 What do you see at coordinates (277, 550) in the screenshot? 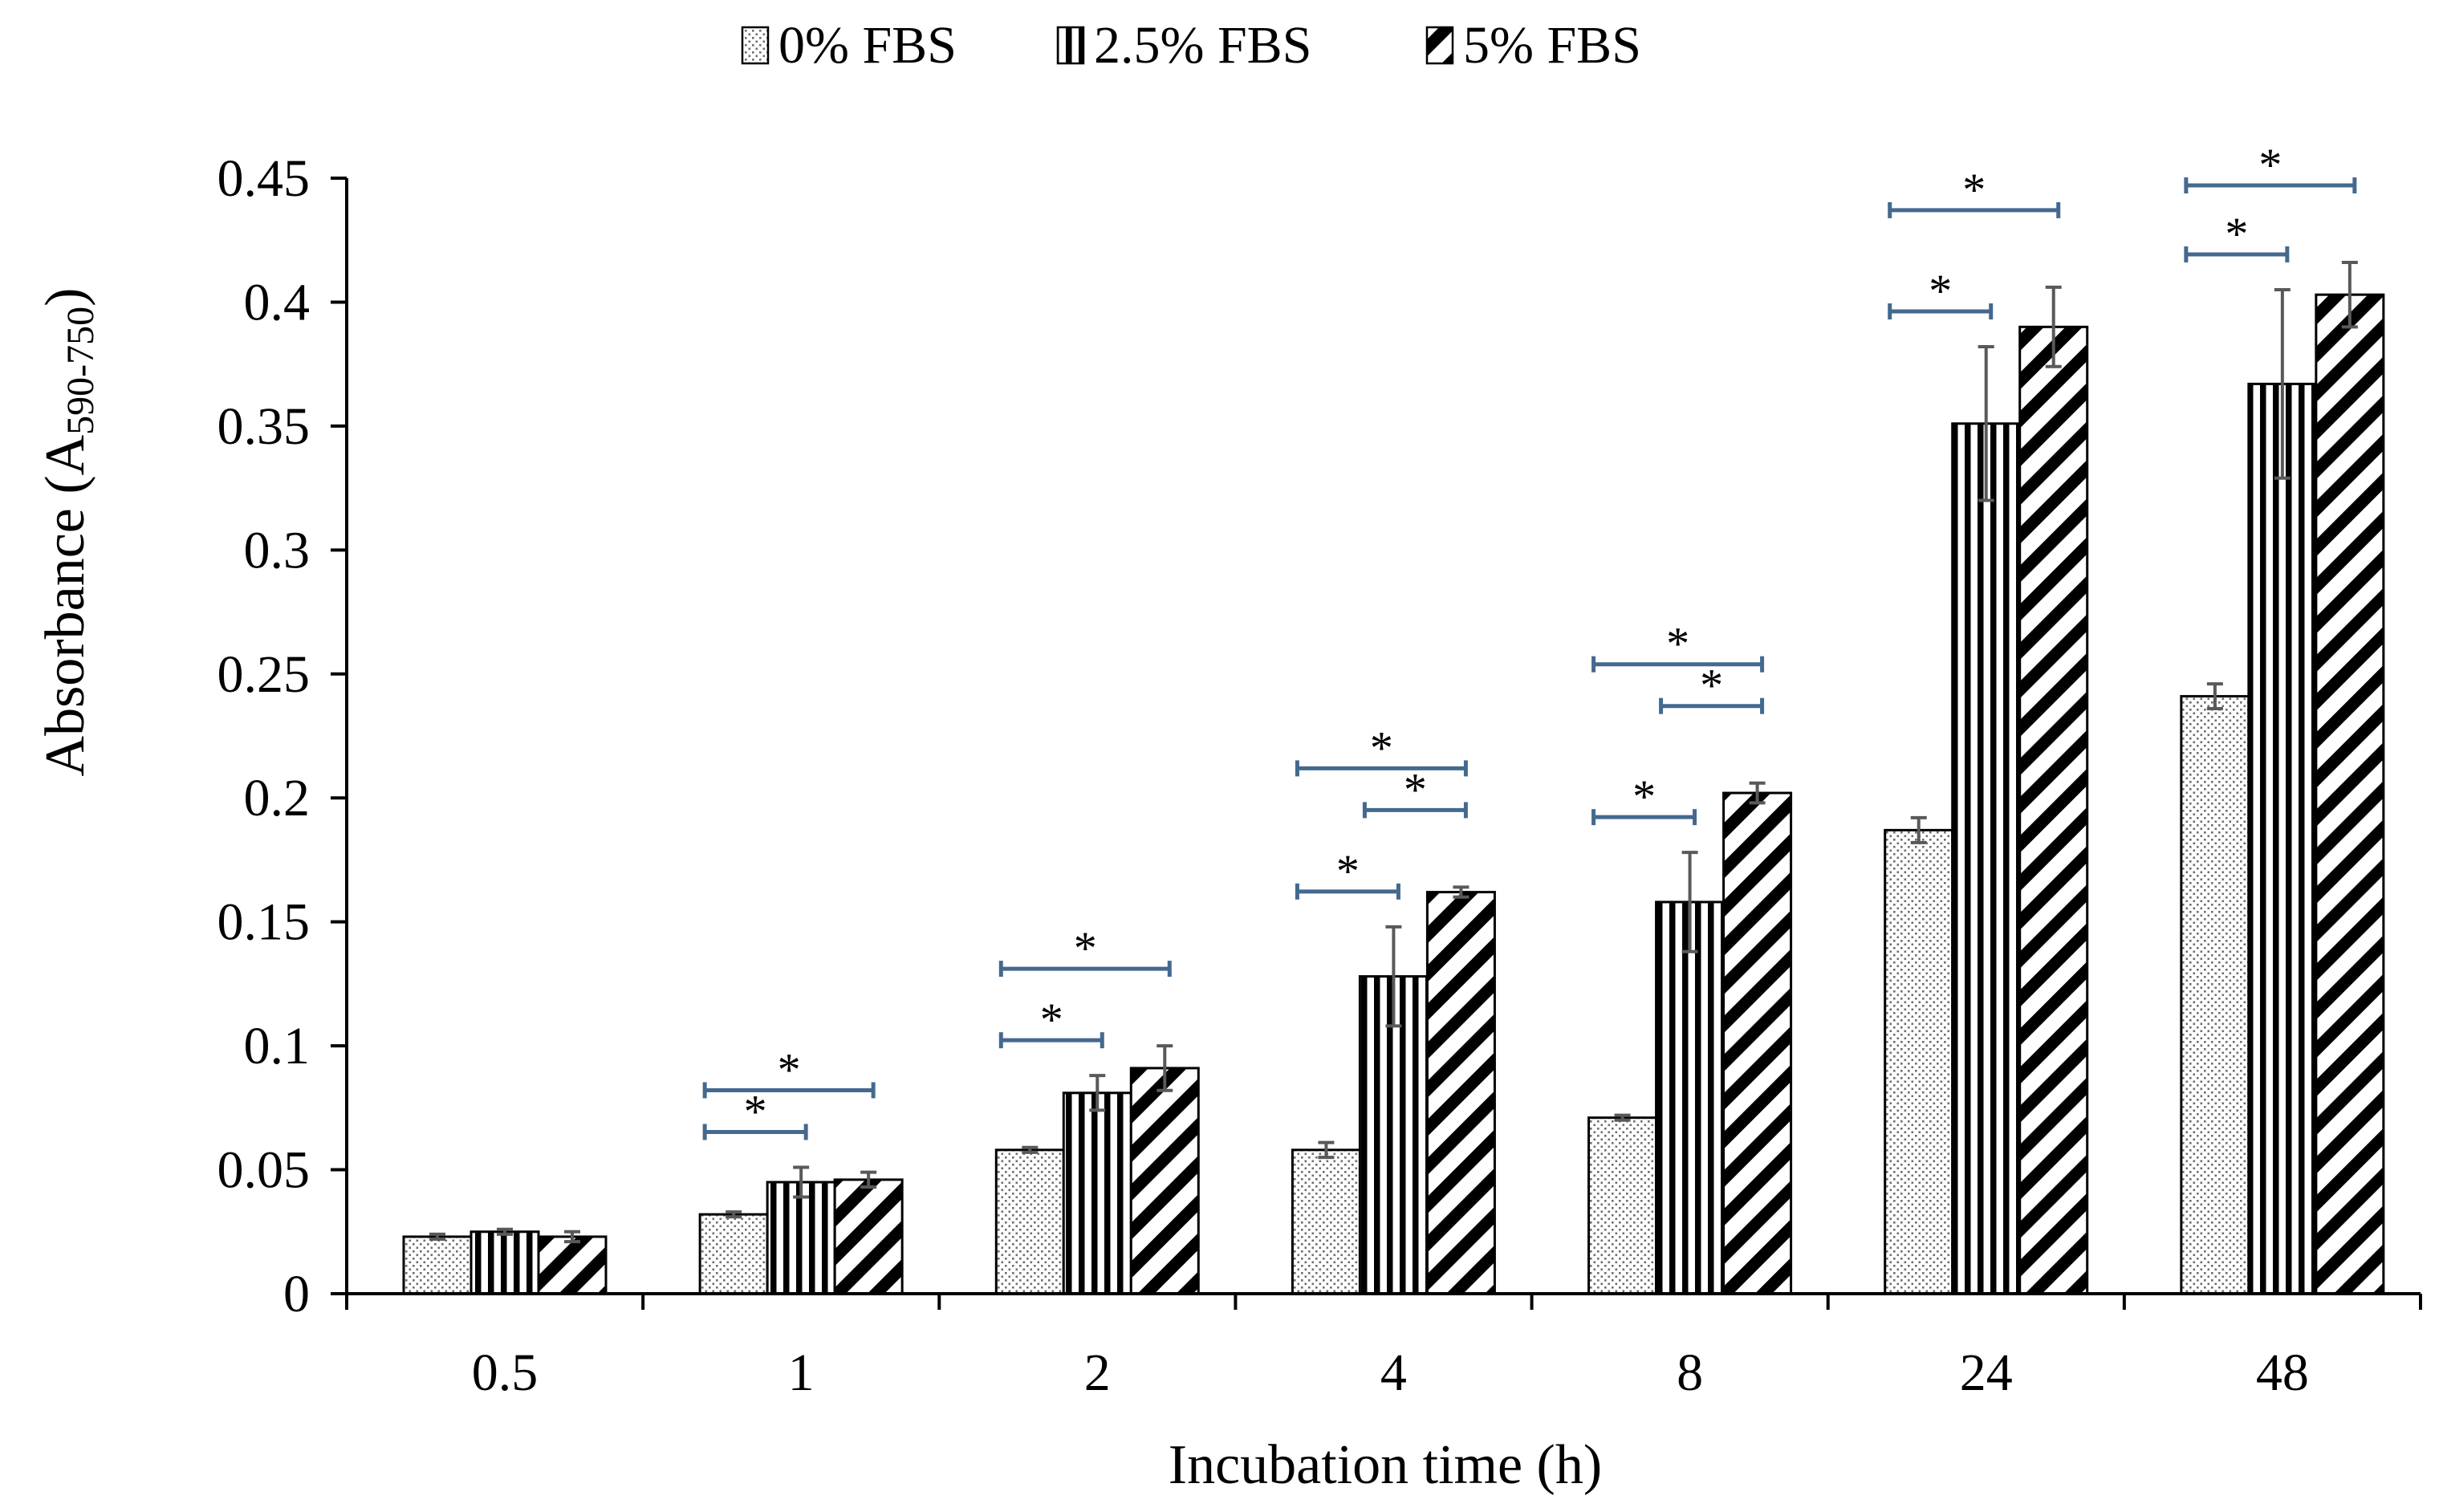
I see `y-tick-label: 0.3` at bounding box center [277, 550].